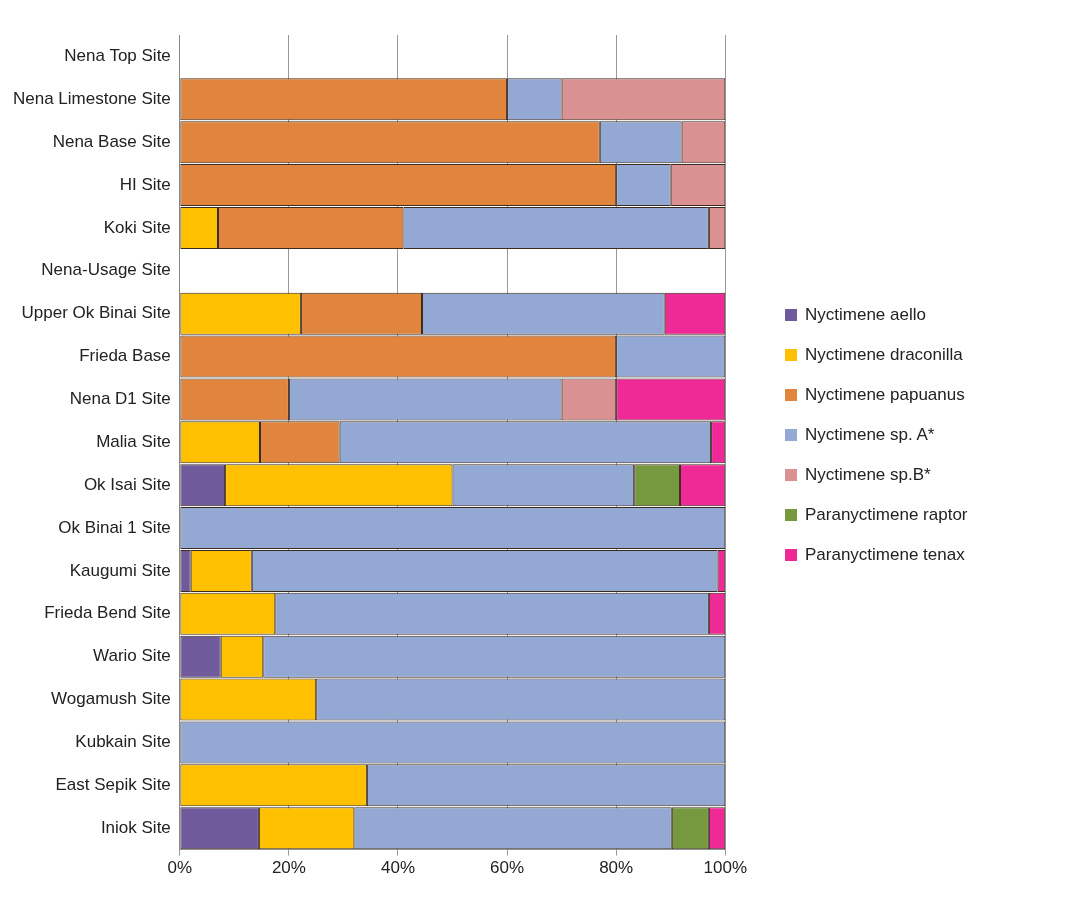 Image resolution: width=1081 pixels, height=922 pixels. I want to click on x-tick-label: 0%, so click(180, 868).